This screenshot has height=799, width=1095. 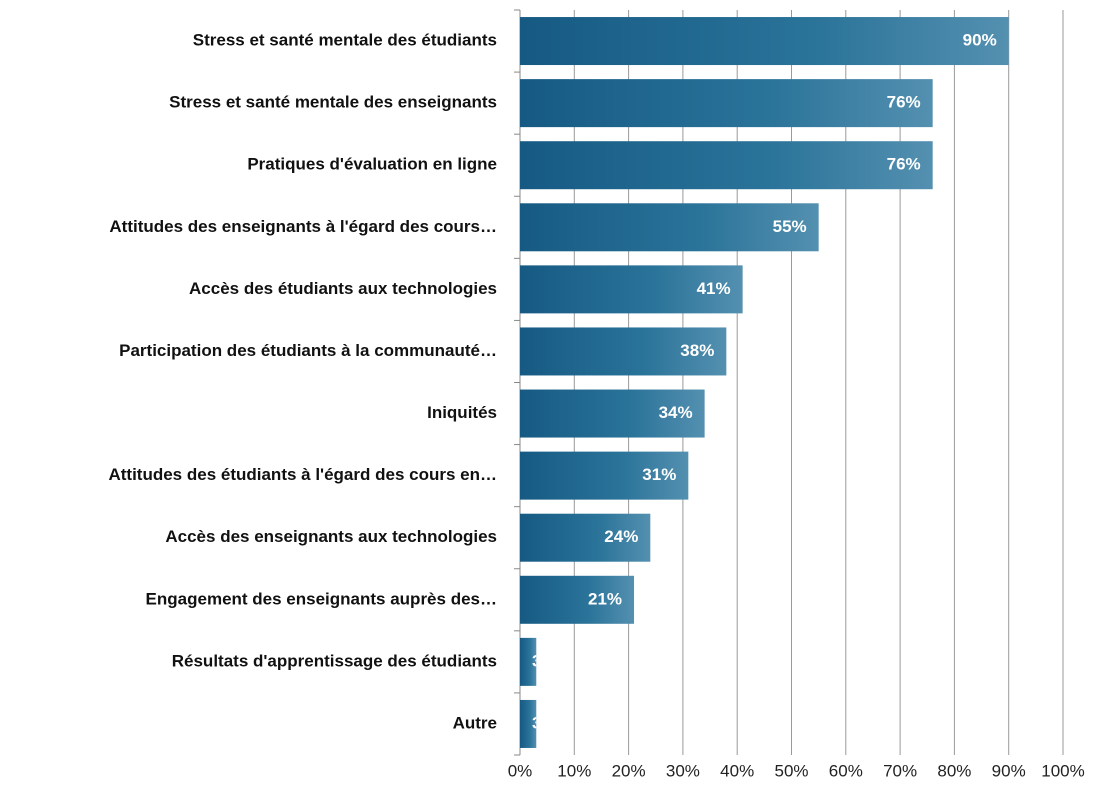 I want to click on x-tick-label: 10%, so click(x=574, y=770).